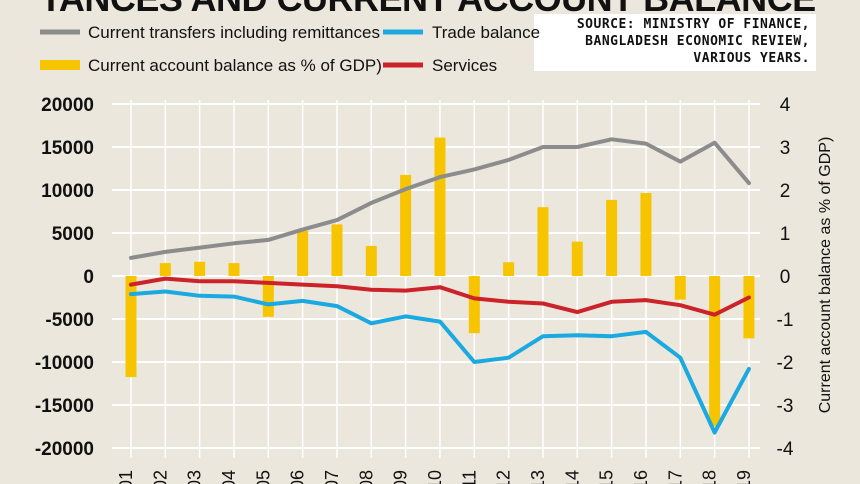  What do you see at coordinates (435, 477) in the screenshot?
I see `x-tick-label: 10` at bounding box center [435, 477].